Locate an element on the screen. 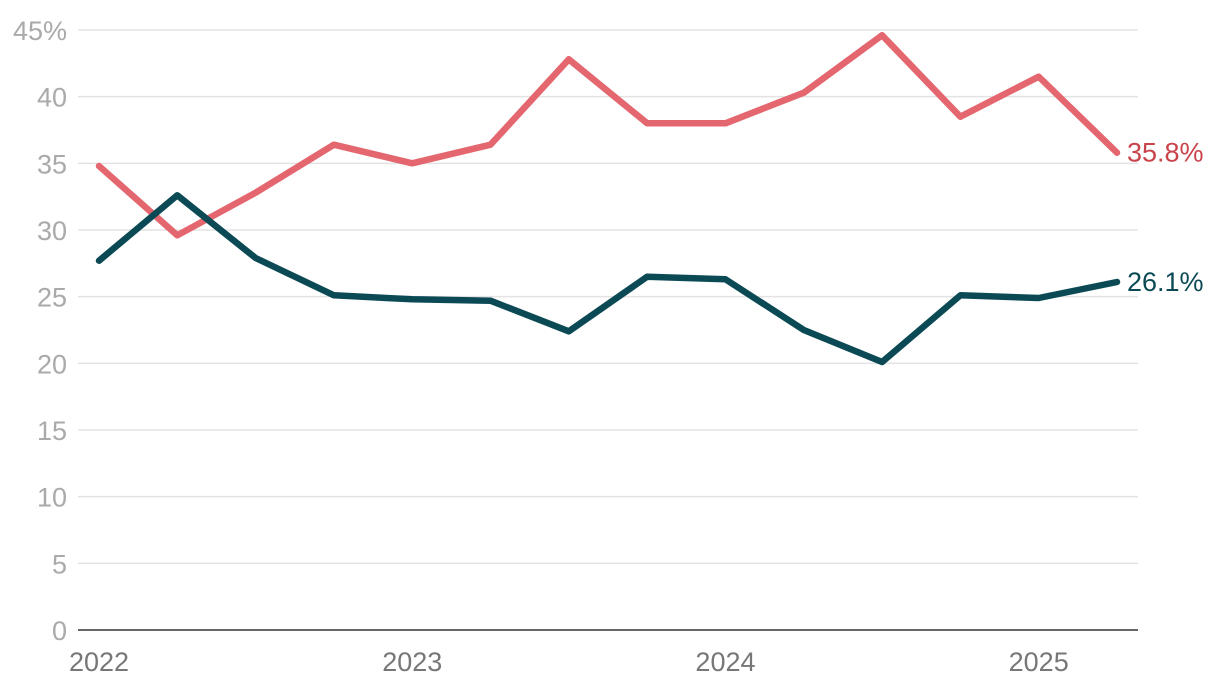 This screenshot has height=692, width=1220. y-tick-label: 40 is located at coordinates (52, 98).